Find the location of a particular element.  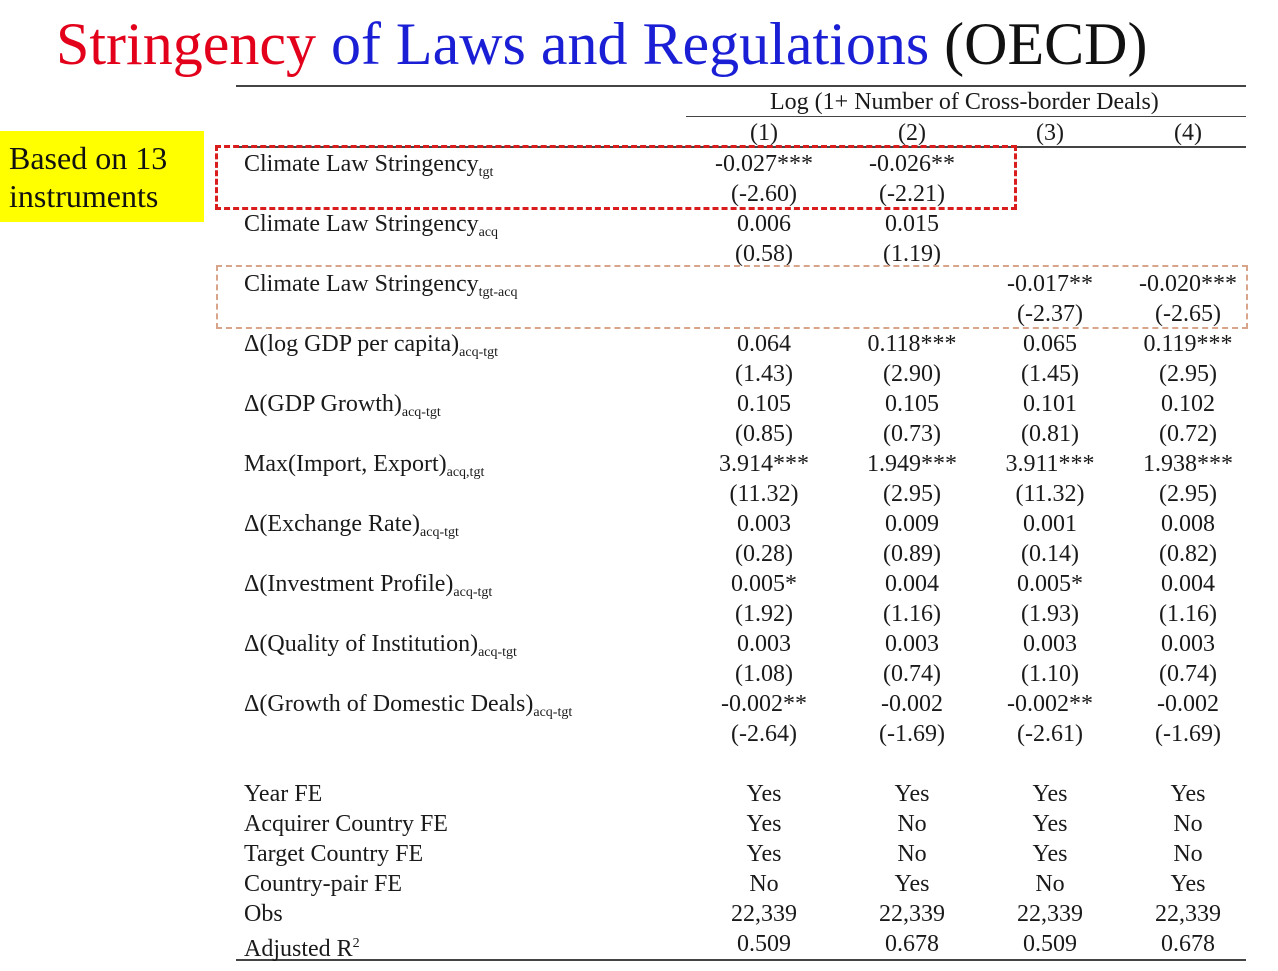

t-stat-cell: (0.58) is located at coordinates (764, 254).